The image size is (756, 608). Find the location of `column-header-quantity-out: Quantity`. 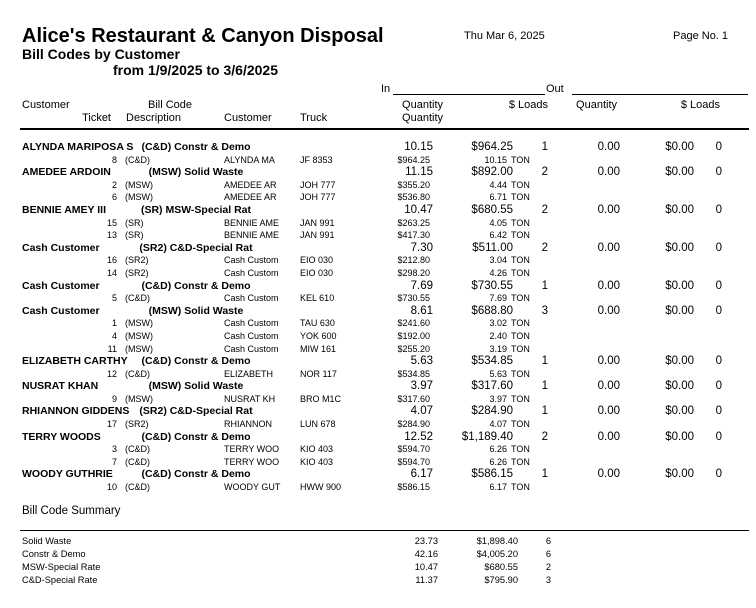

column-header-quantity-out: Quantity is located at coordinates (596, 105).